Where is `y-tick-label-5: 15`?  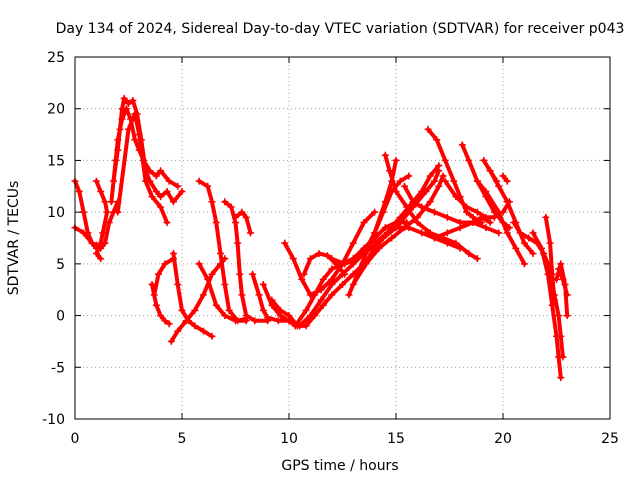 y-tick-label-5: 15 is located at coordinates (56, 161).